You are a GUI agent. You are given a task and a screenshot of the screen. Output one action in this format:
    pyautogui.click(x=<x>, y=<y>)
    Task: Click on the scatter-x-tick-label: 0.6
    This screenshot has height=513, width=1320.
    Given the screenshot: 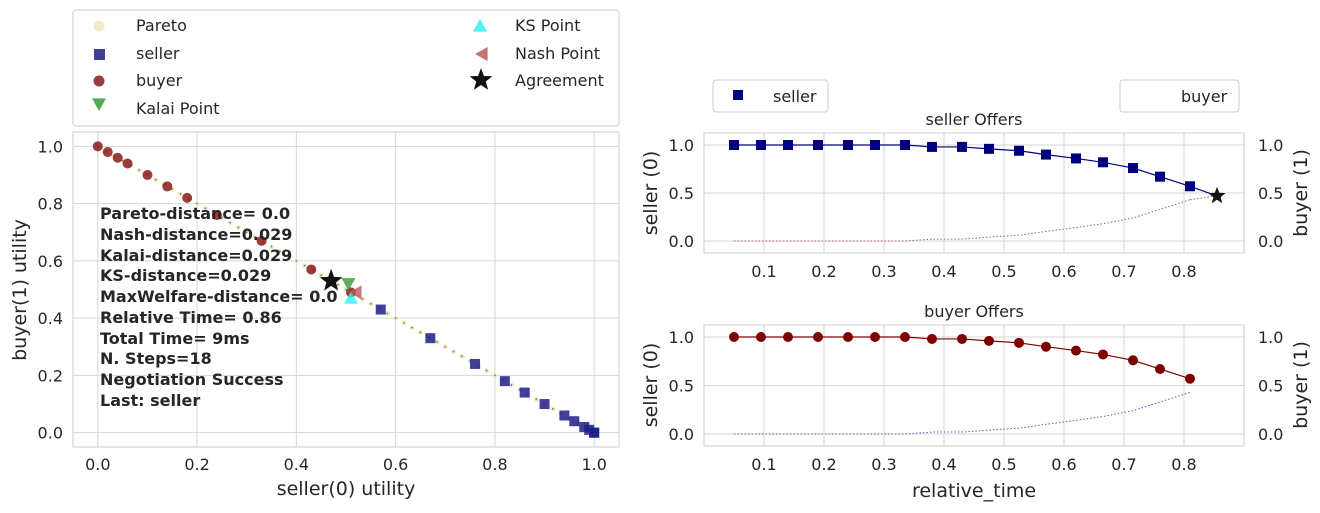 What is the action you would take?
    pyautogui.click(x=395, y=464)
    